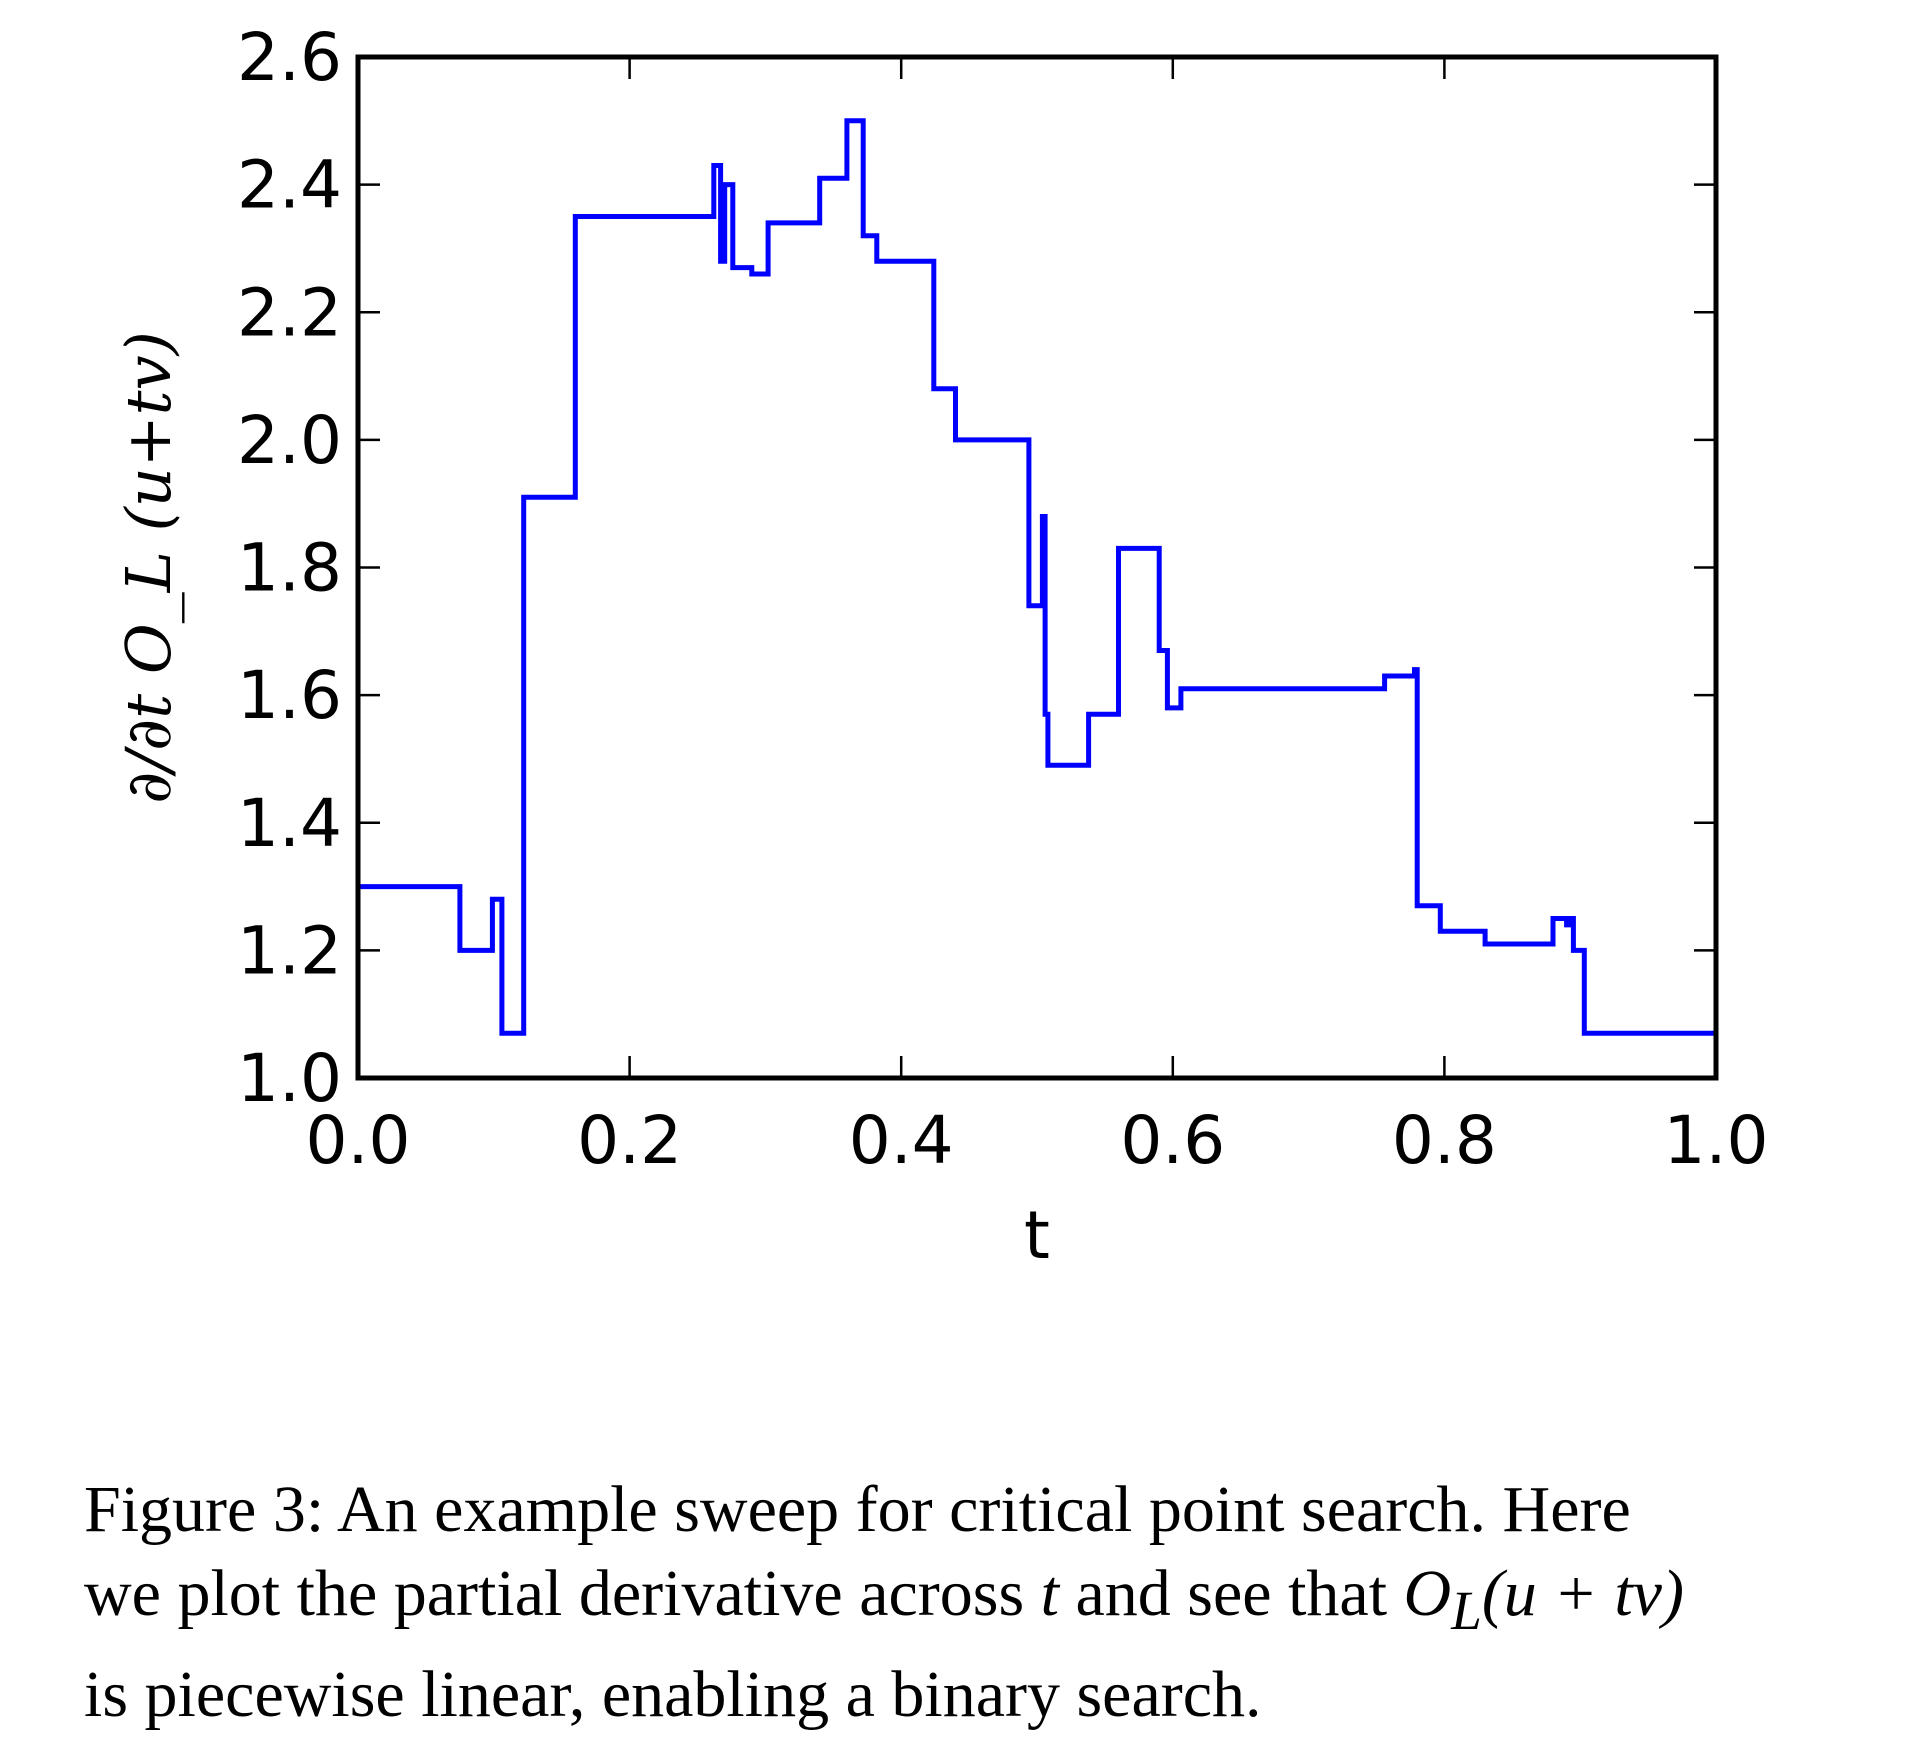 The image size is (1917, 1751). Describe the element at coordinates (289, 950) in the screenshot. I see `y-tick-label: 1.2` at that location.